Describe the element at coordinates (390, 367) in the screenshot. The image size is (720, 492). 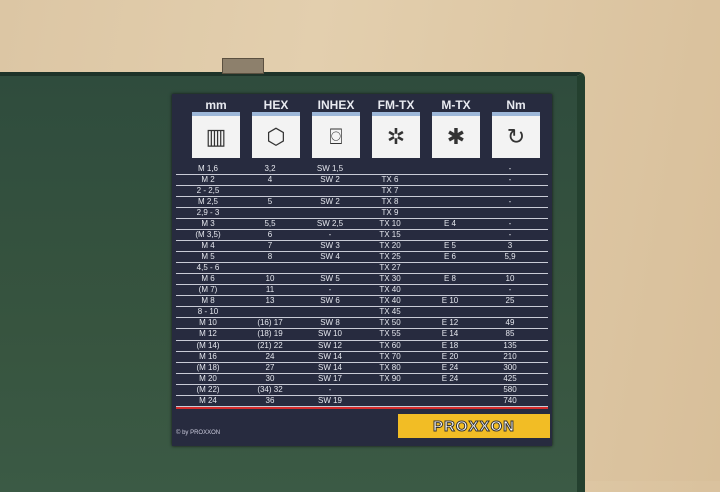
I see `table-cell: TX 80` at that location.